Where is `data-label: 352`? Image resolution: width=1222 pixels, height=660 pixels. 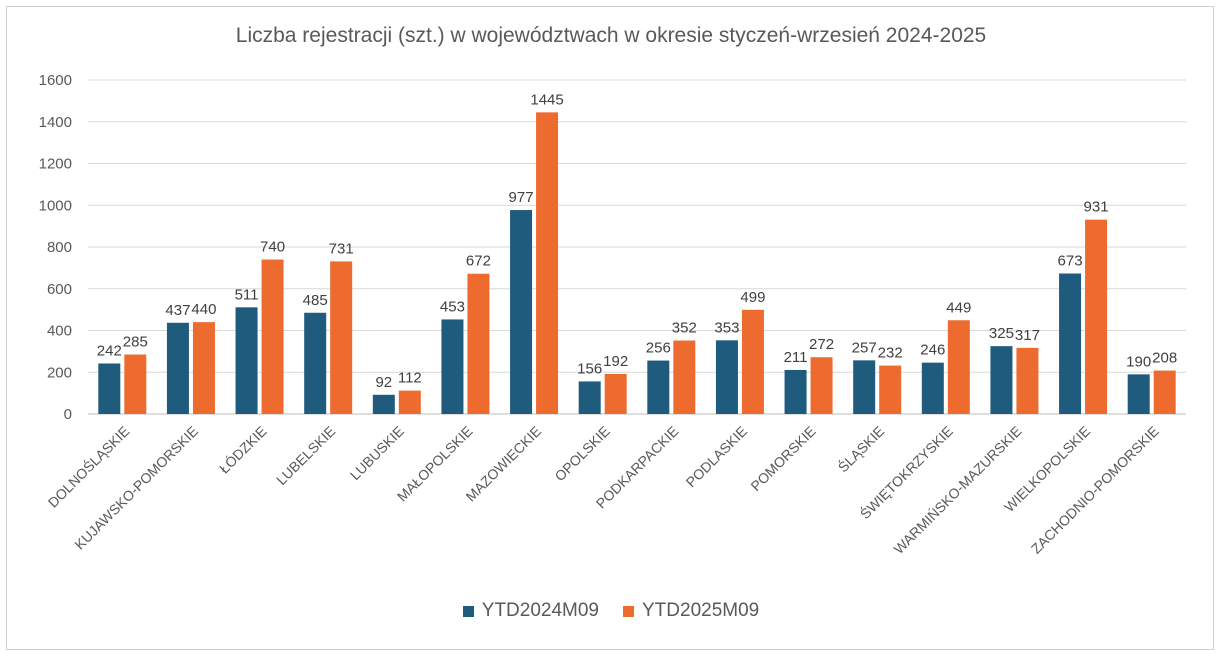 data-label: 352 is located at coordinates (684, 328).